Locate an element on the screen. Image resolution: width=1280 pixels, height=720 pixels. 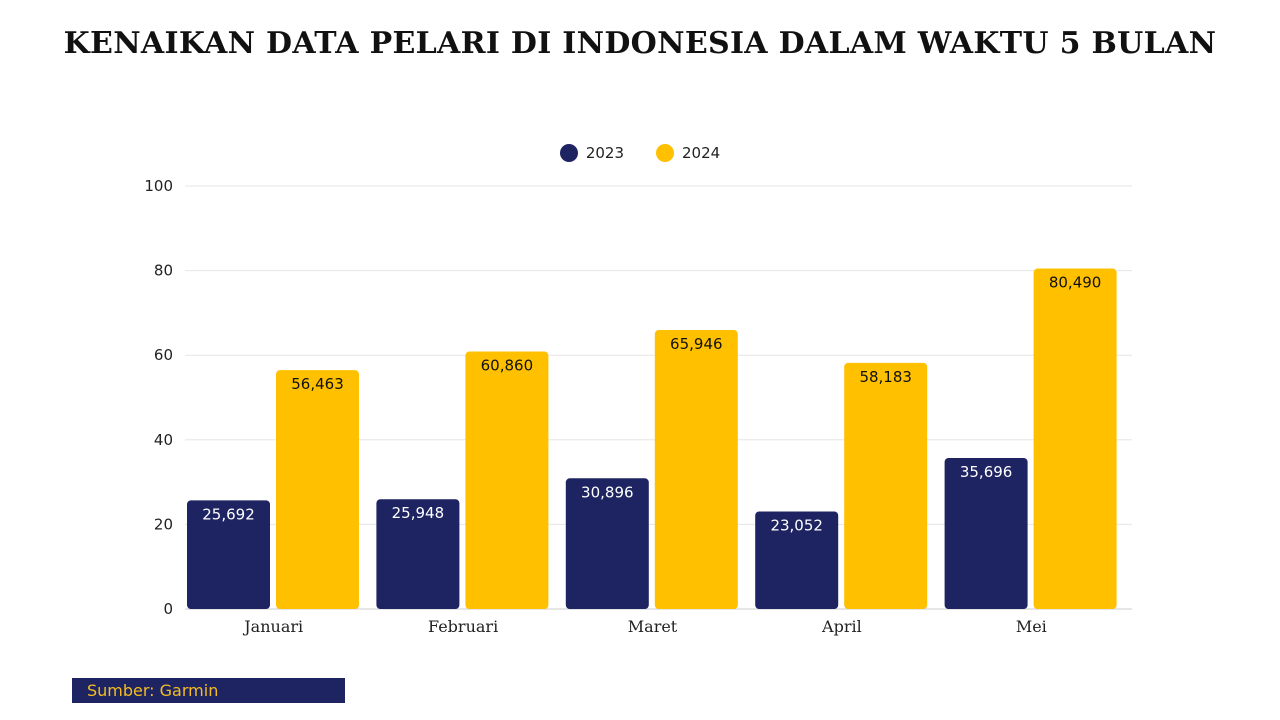
data-label: 25,948 is located at coordinates (418, 513).